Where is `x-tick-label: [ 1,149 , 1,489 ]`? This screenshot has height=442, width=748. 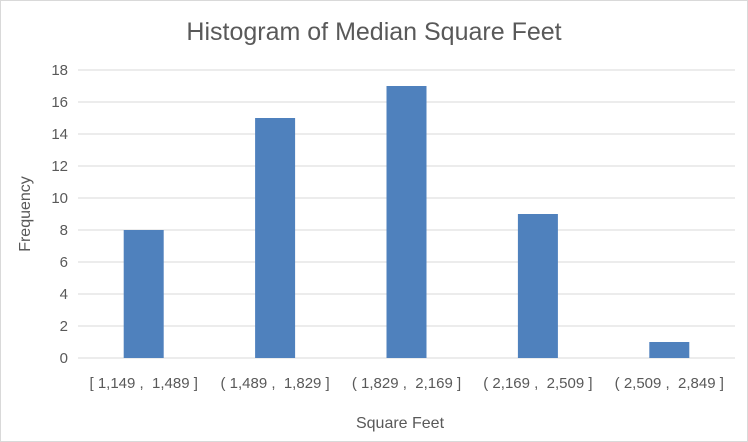
x-tick-label: [ 1,149 , 1,489 ] is located at coordinates (143, 383).